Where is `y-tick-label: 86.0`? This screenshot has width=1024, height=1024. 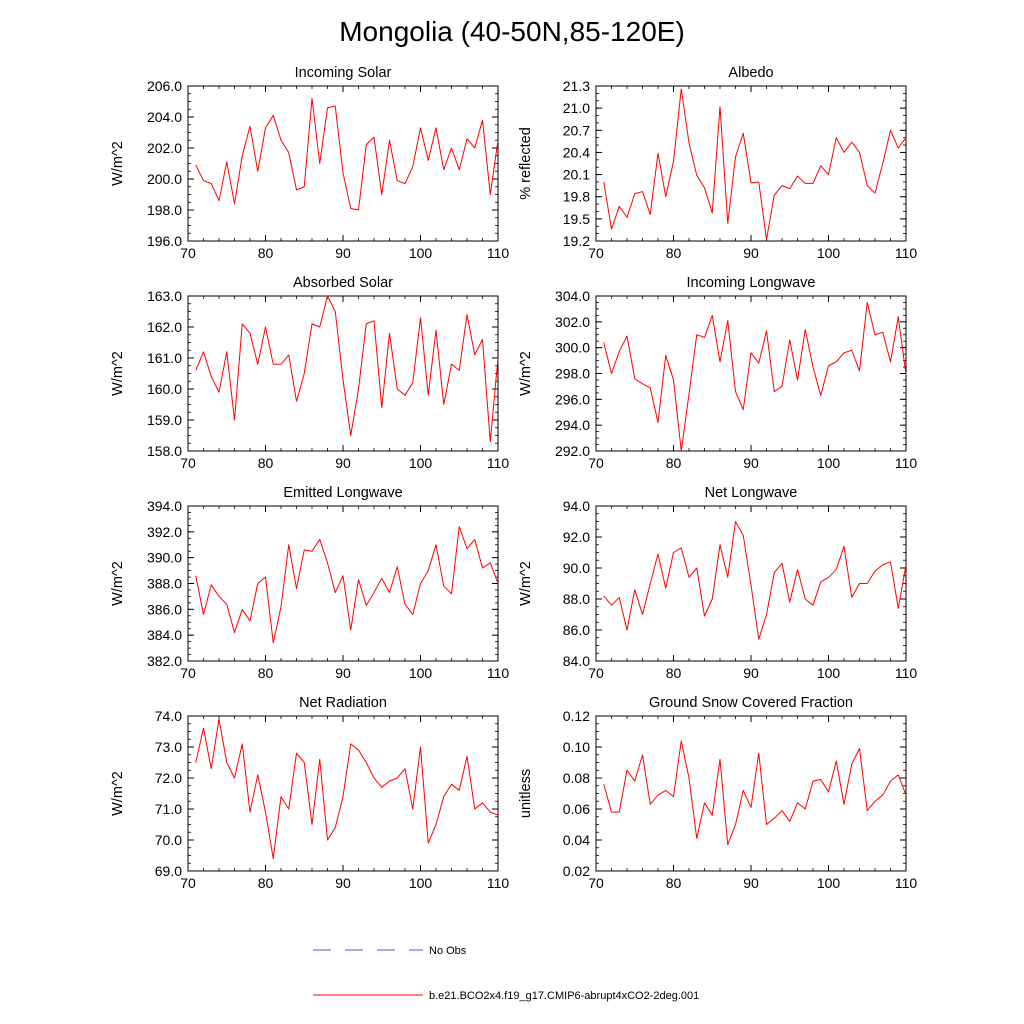 y-tick-label: 86.0 is located at coordinates (576, 630).